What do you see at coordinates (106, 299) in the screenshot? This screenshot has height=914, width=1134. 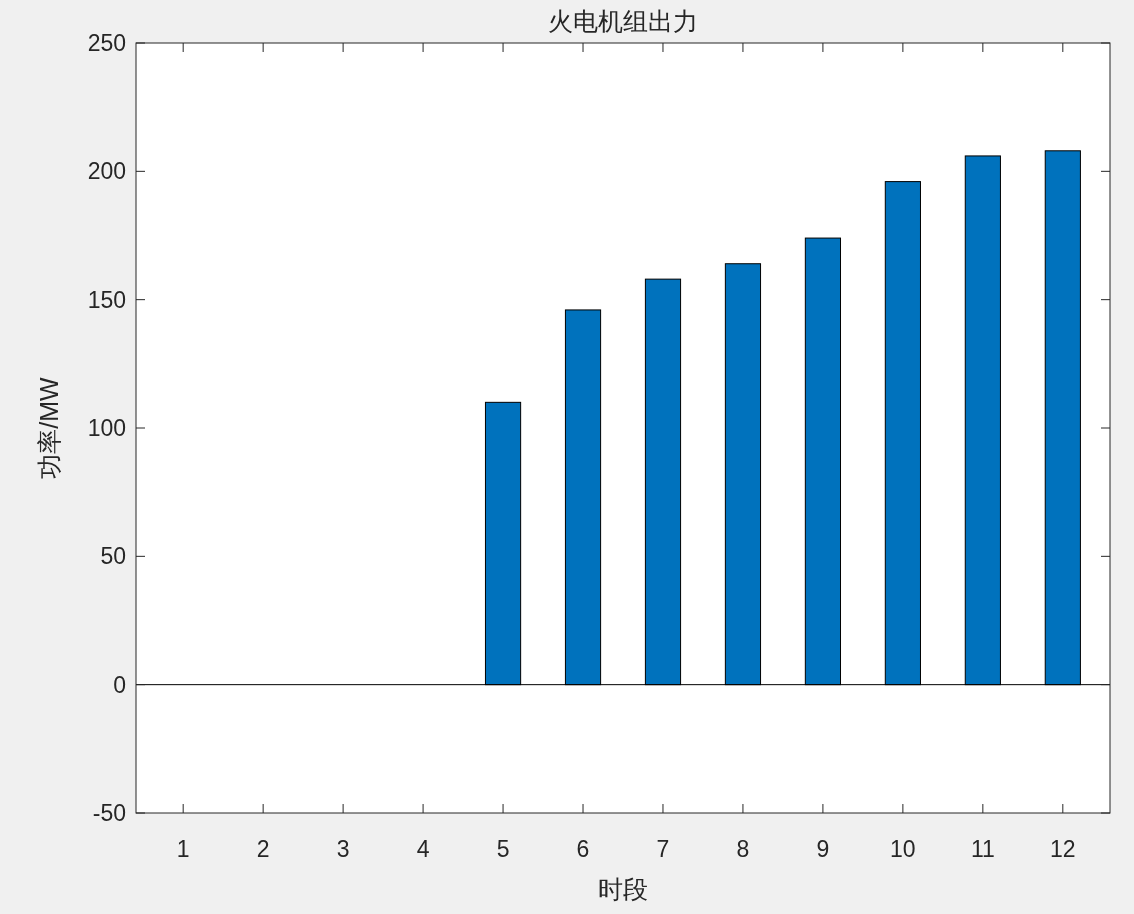 I see `y-tick-label: 150` at bounding box center [106, 299].